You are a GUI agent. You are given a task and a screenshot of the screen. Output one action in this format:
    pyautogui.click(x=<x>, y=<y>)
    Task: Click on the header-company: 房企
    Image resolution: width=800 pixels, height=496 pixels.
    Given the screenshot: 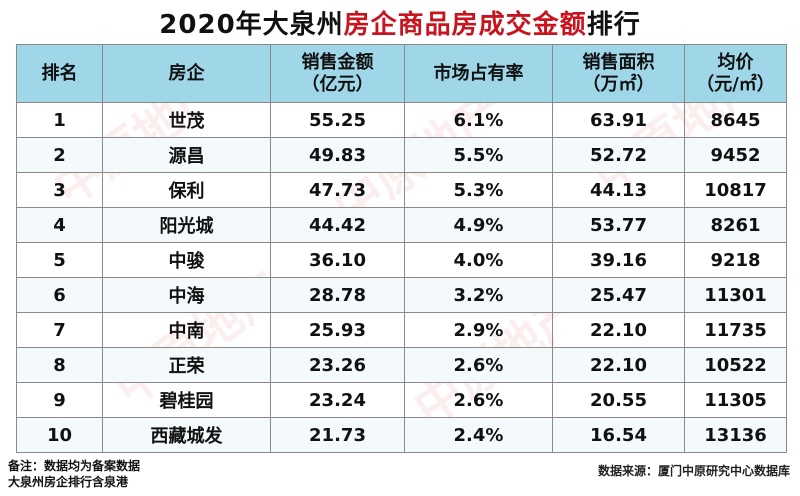 What is the action you would take?
    pyautogui.click(x=186, y=73)
    